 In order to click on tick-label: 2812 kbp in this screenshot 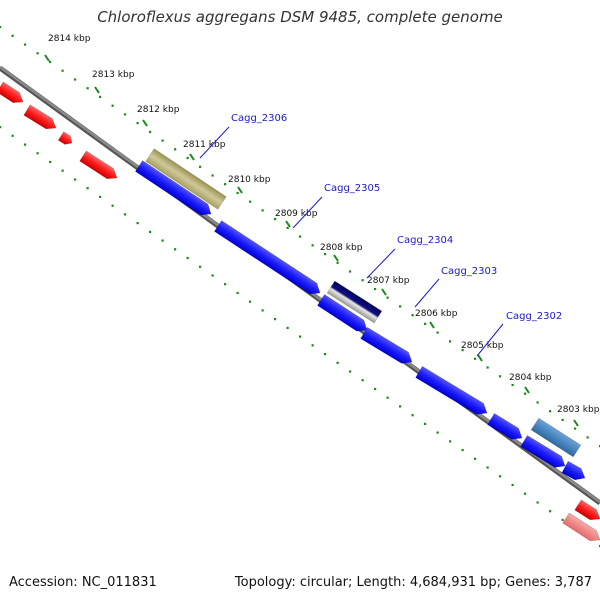, I will do `click(158, 110)`.